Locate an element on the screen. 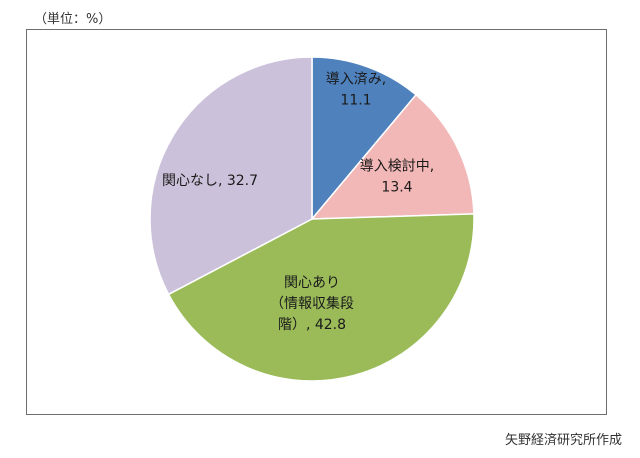 The width and height of the screenshot is (640, 458). pie-slice-label-line: 導入検討中, is located at coordinates (397, 167).